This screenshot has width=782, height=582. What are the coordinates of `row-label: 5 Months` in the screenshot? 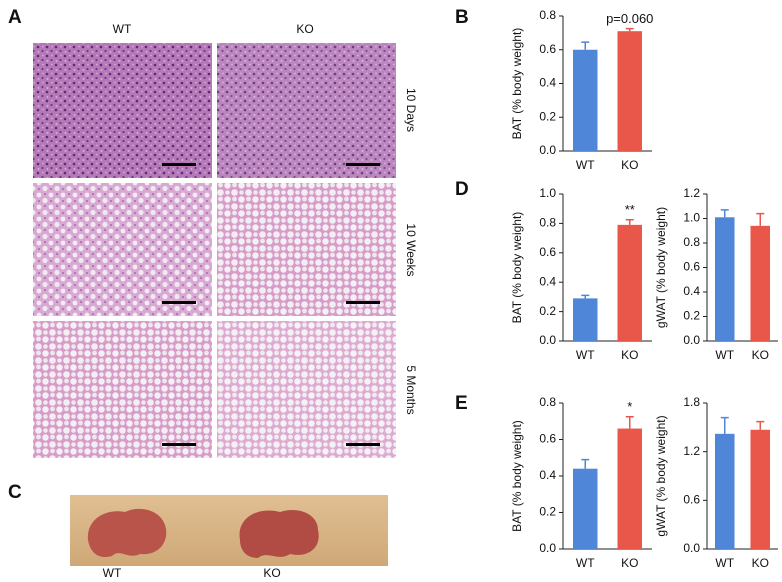 It's located at (411, 389).